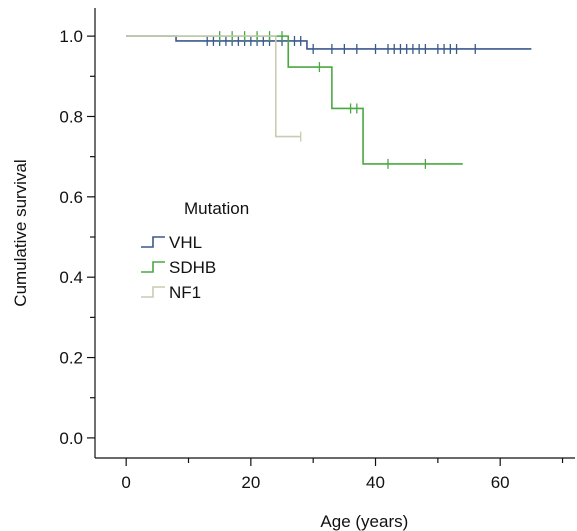 This screenshot has height=531, width=577. What do you see at coordinates (364, 521) in the screenshot?
I see `x-axis-label: Age (years)` at bounding box center [364, 521].